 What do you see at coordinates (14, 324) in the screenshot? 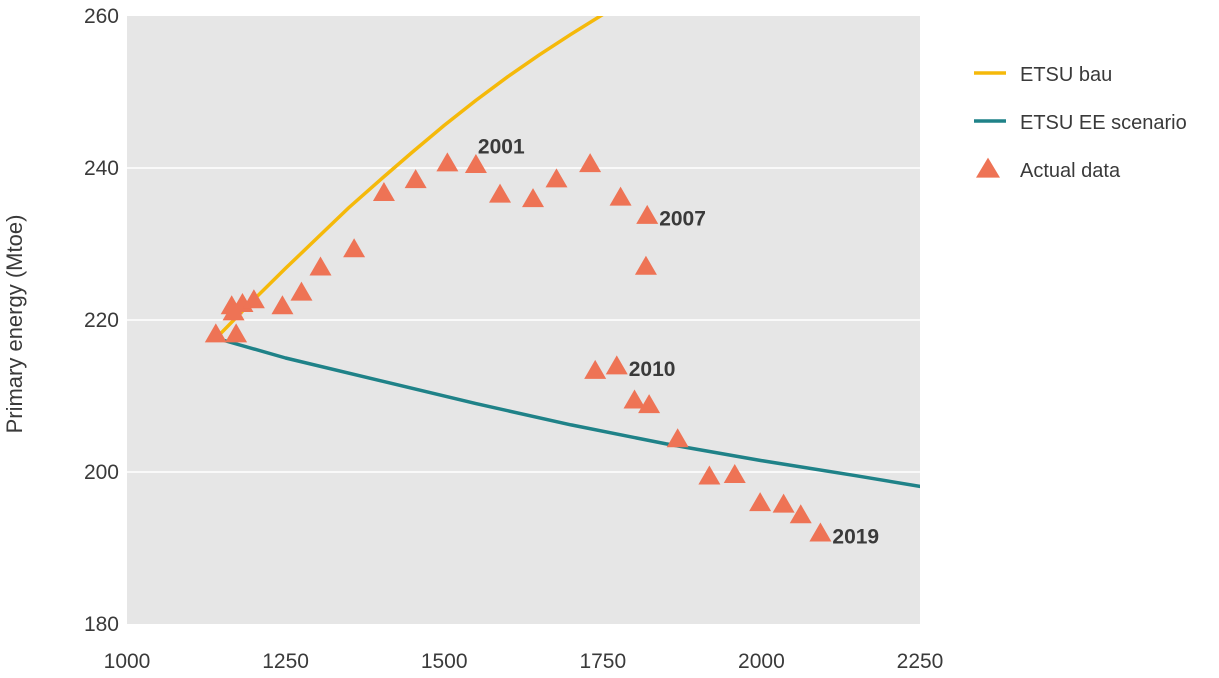
I see `y-axis-title: Primary energy (Mtoe)` at bounding box center [14, 324].